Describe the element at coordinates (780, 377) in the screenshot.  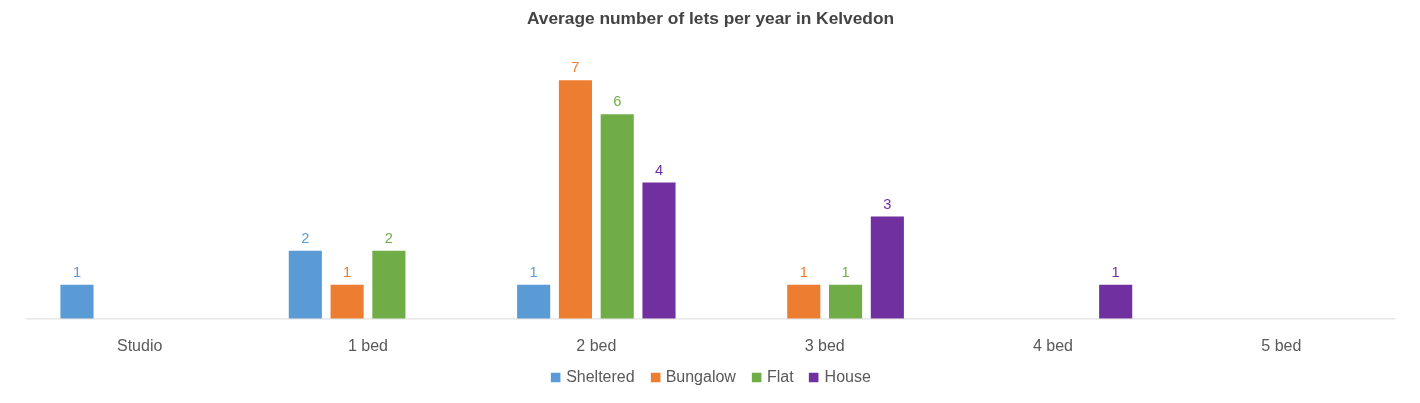
I see `legend-label: Flat` at that location.